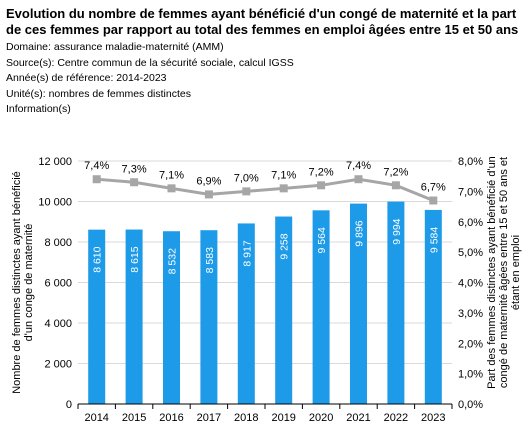 Image resolution: width=528 pixels, height=434 pixels. What do you see at coordinates (69, 405) in the screenshot?
I see `y-tick-label: 0` at bounding box center [69, 405].